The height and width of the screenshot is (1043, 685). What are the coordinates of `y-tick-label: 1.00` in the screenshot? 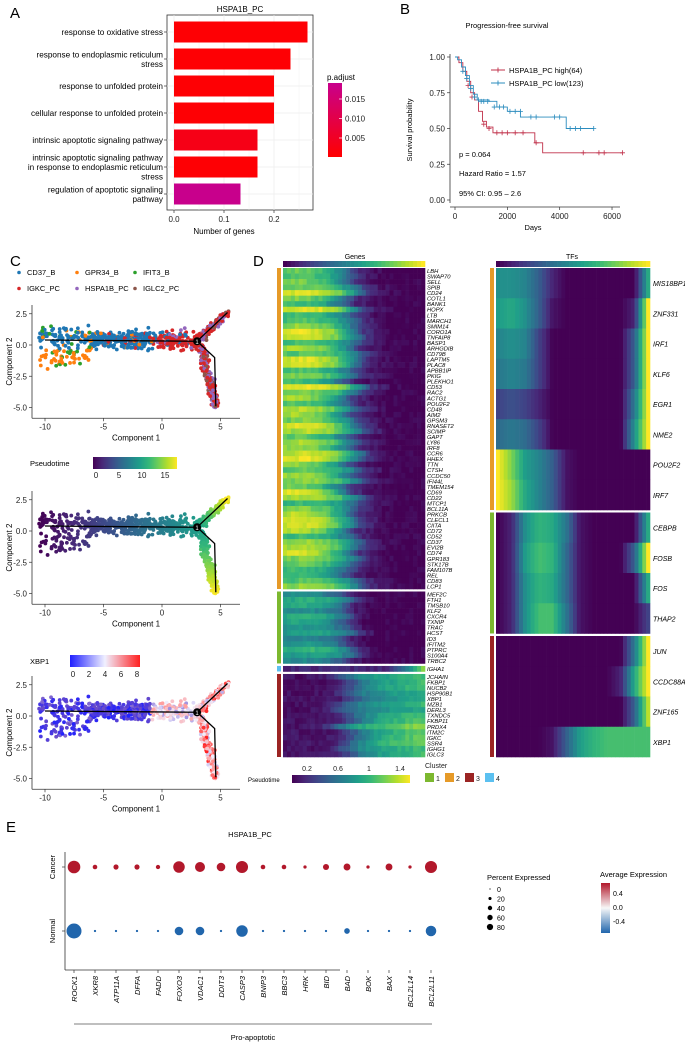 It's located at (437, 57).